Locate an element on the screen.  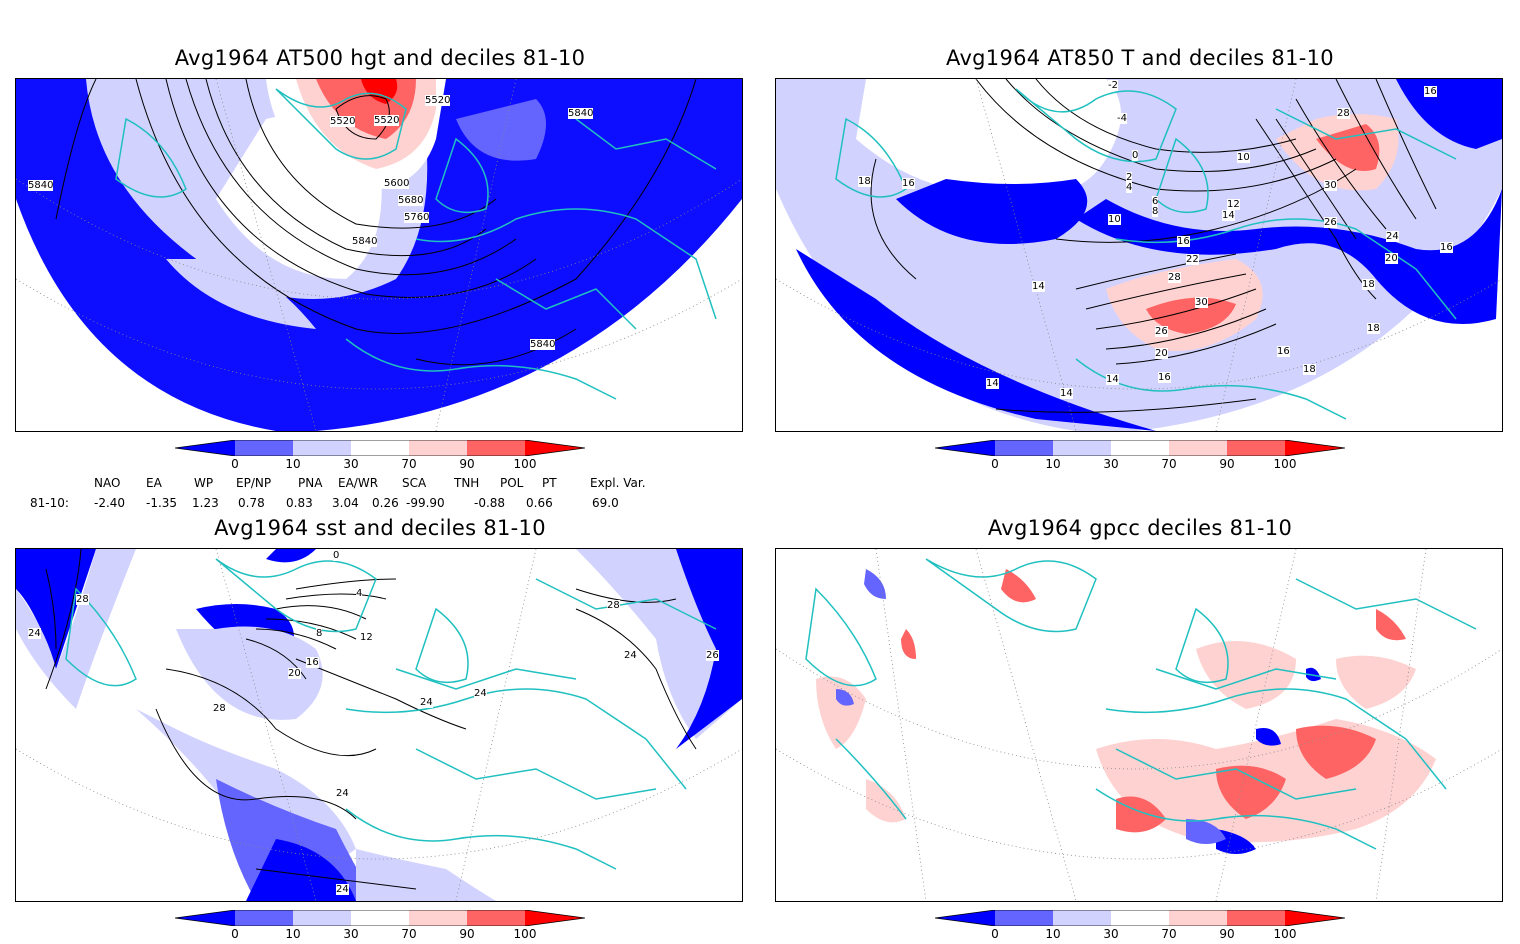
index-value: -99.90 is located at coordinates (425, 503).